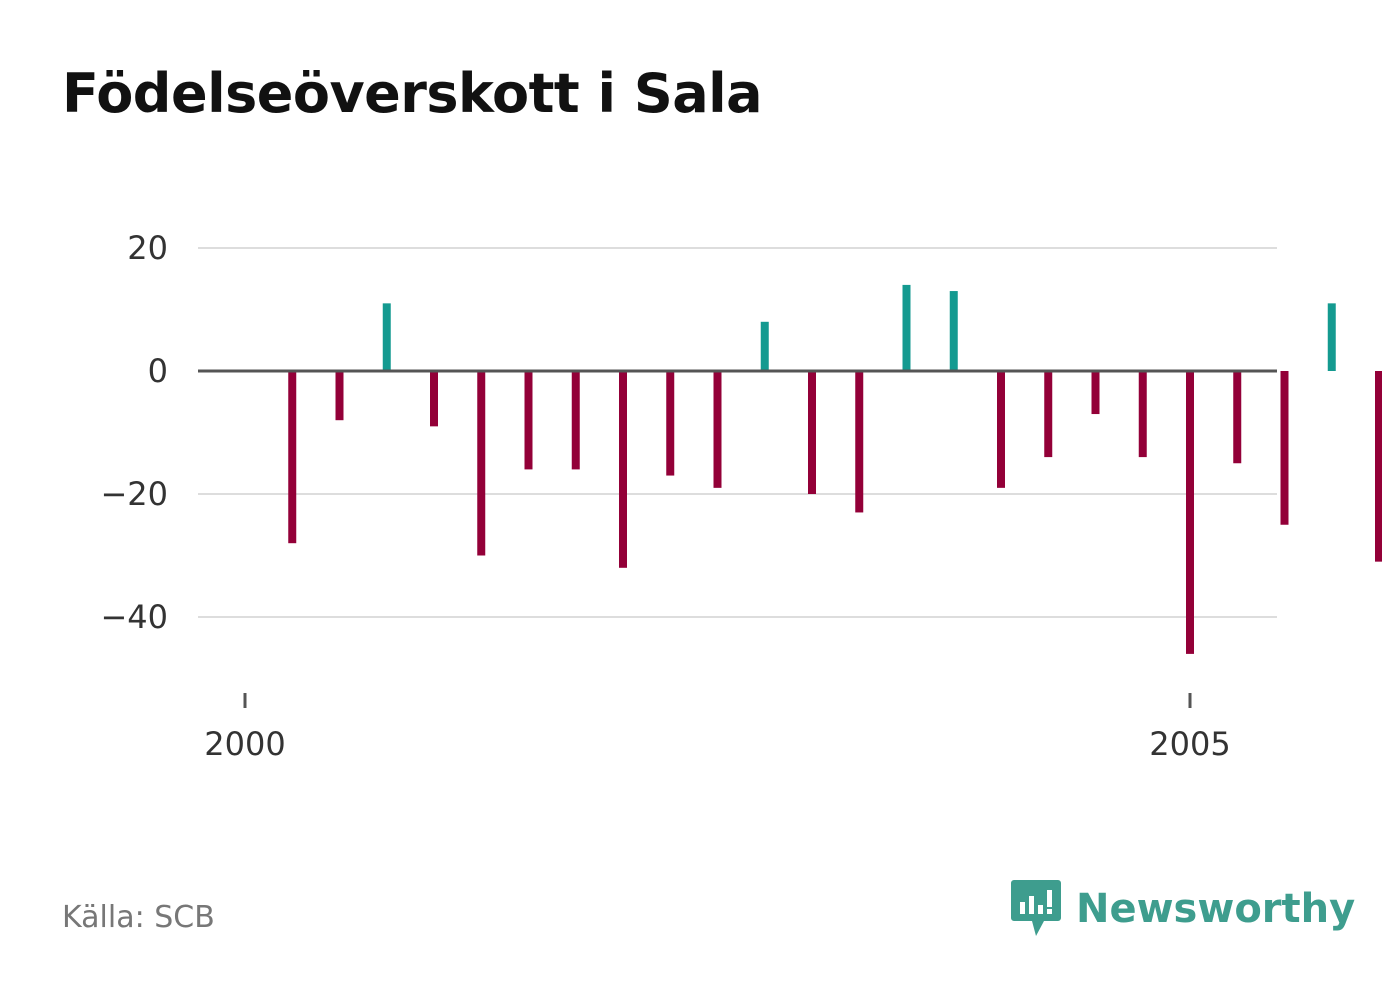  I want to click on y-tick-label: 0, so click(158, 371).